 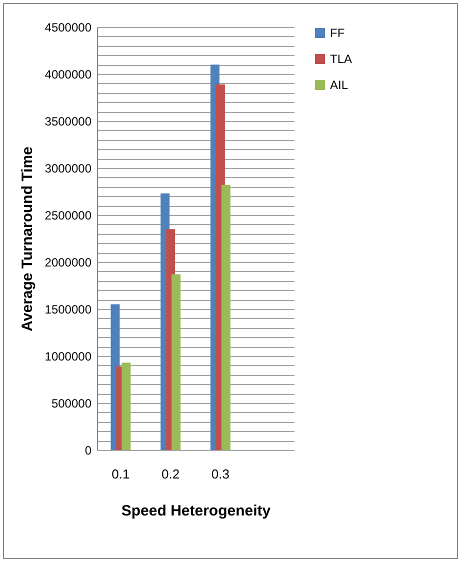 What do you see at coordinates (121, 474) in the screenshot?
I see `x-tick-label: 0.1` at bounding box center [121, 474].